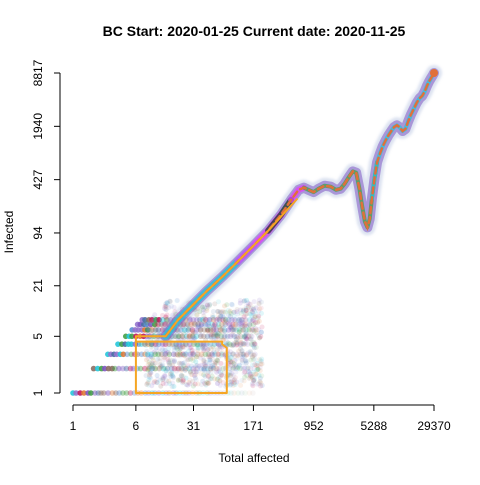 This screenshot has width=480, height=485. Describe the element at coordinates (314, 426) in the screenshot. I see `x-tick-label-952: 952` at that location.